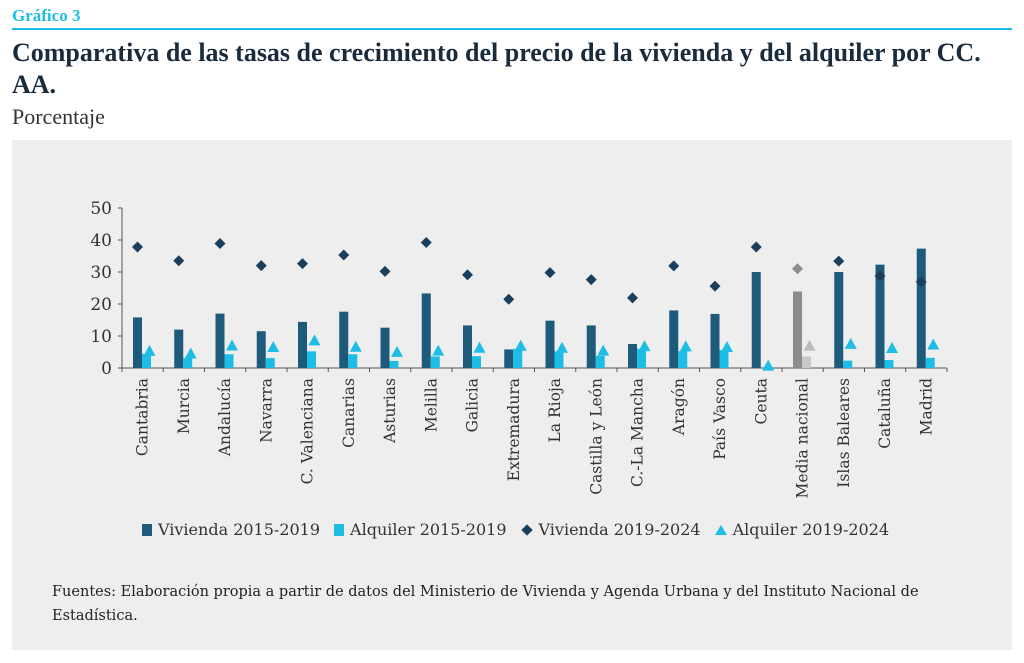 The image size is (1024, 663). What do you see at coordinates (308, 431) in the screenshot?
I see `x-category-label: C. Valenciana` at bounding box center [308, 431].